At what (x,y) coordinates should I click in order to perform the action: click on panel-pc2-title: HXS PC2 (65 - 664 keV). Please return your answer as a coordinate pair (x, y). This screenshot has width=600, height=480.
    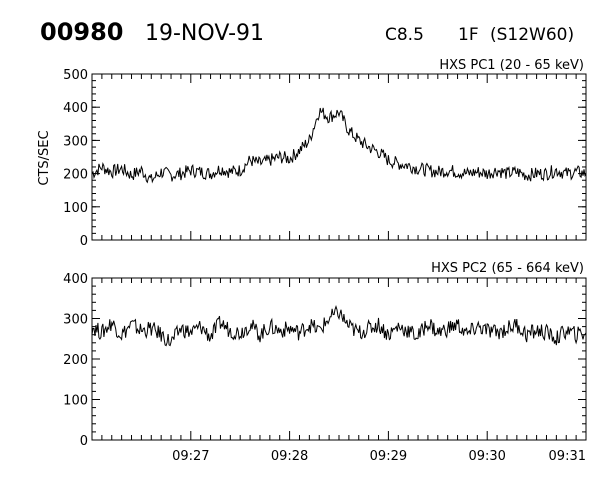
    Looking at the image, I should click on (507, 268).